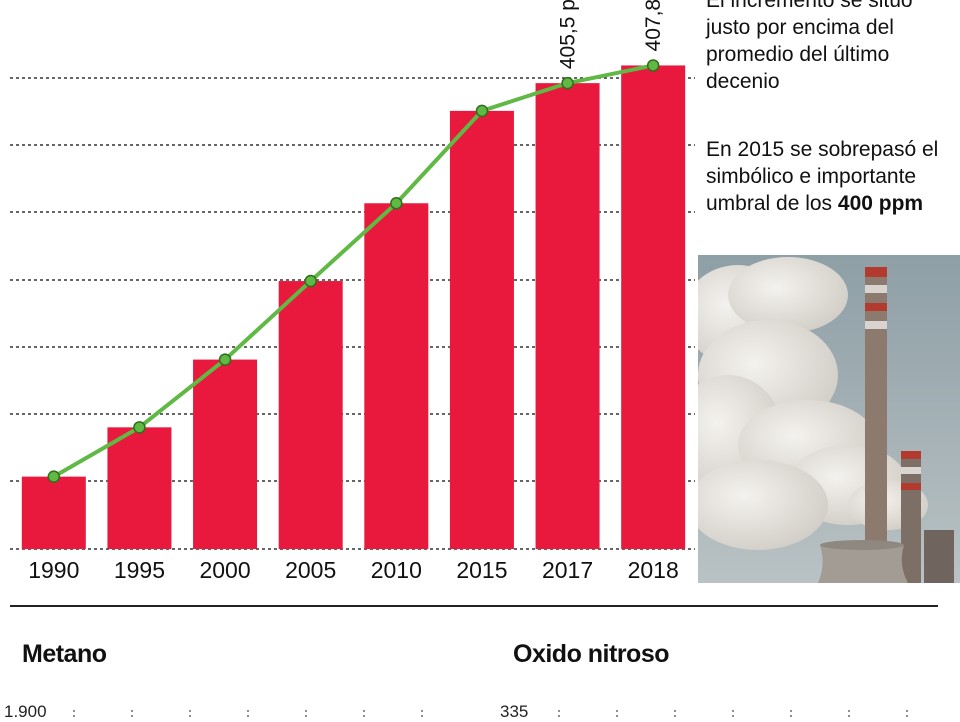 Image resolution: width=960 pixels, height=722 pixels. What do you see at coordinates (482, 111) in the screenshot?
I see `point-2015` at bounding box center [482, 111].